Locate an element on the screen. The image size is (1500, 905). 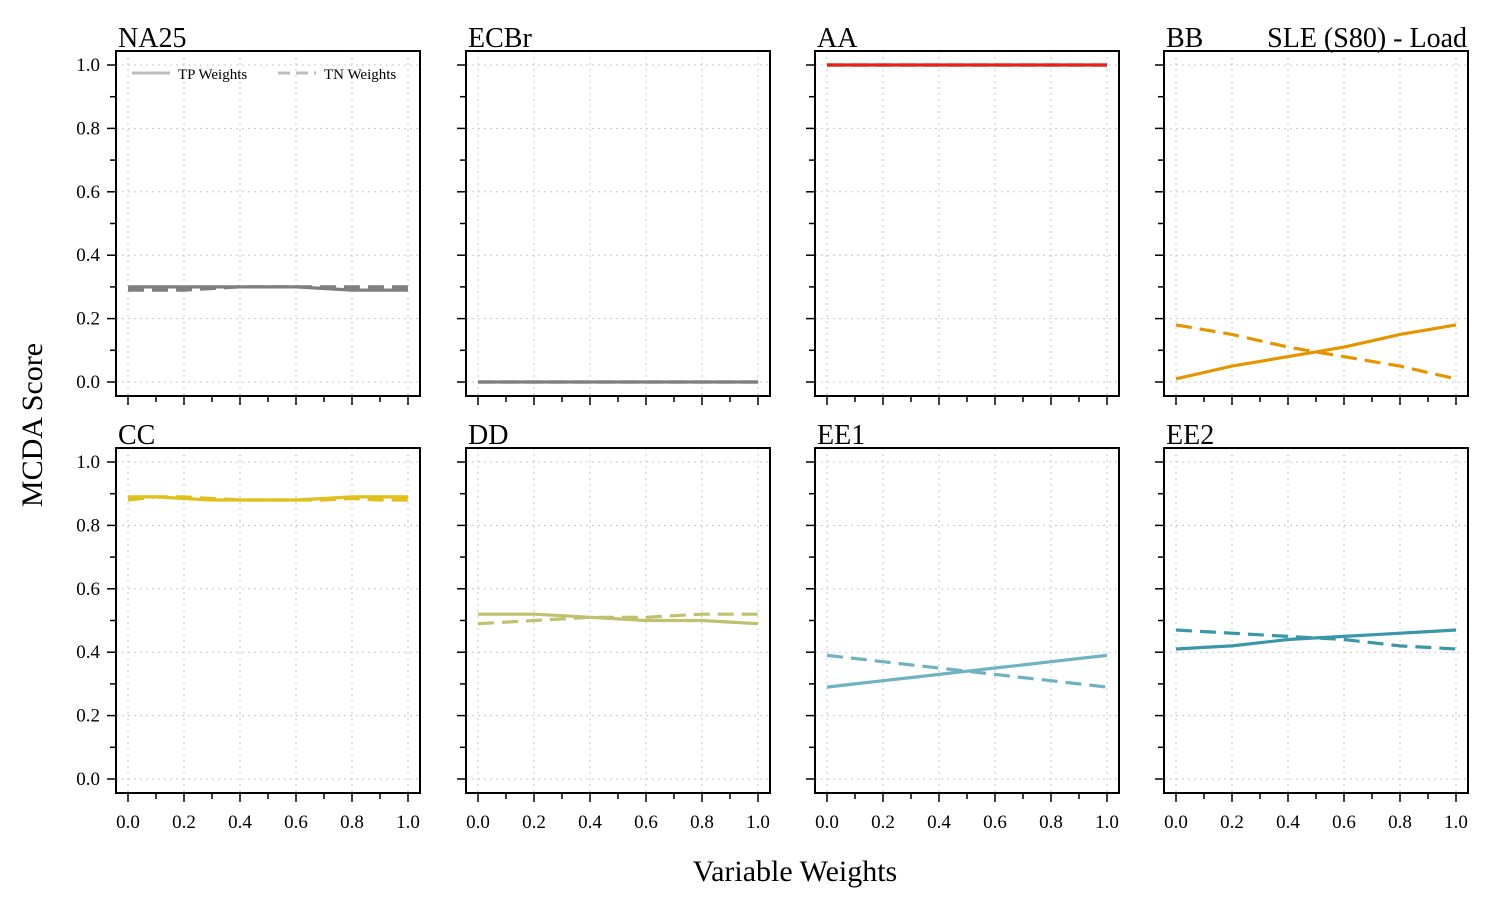
legend-label-tp: TP Weights is located at coordinates (212, 75).